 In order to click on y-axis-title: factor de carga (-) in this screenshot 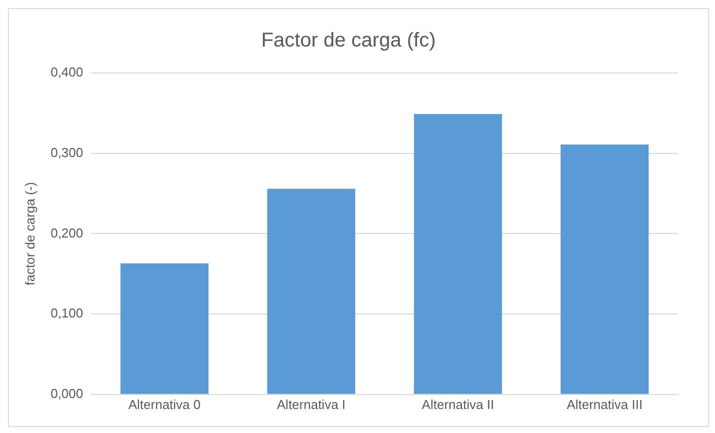, I will do `click(30, 234)`.